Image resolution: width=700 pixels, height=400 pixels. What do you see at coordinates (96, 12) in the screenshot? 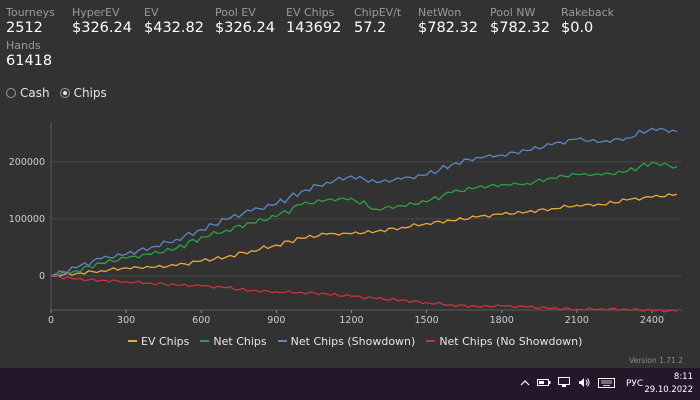
I see `stat-label: HyperEV` at bounding box center [96, 12].